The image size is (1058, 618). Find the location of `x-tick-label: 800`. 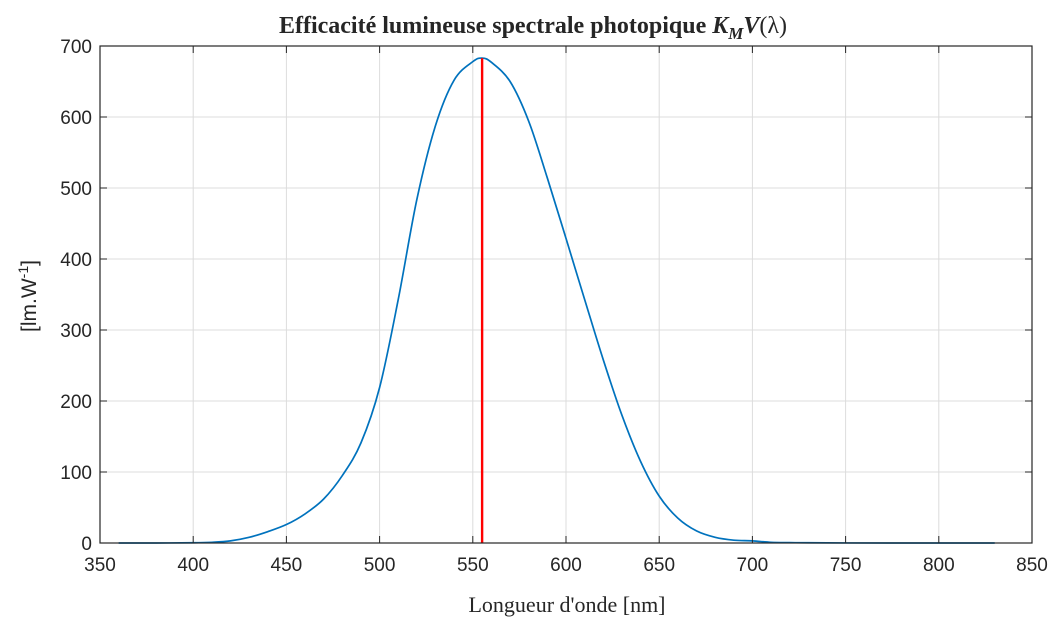

x-tick-label: 800 is located at coordinates (939, 565).